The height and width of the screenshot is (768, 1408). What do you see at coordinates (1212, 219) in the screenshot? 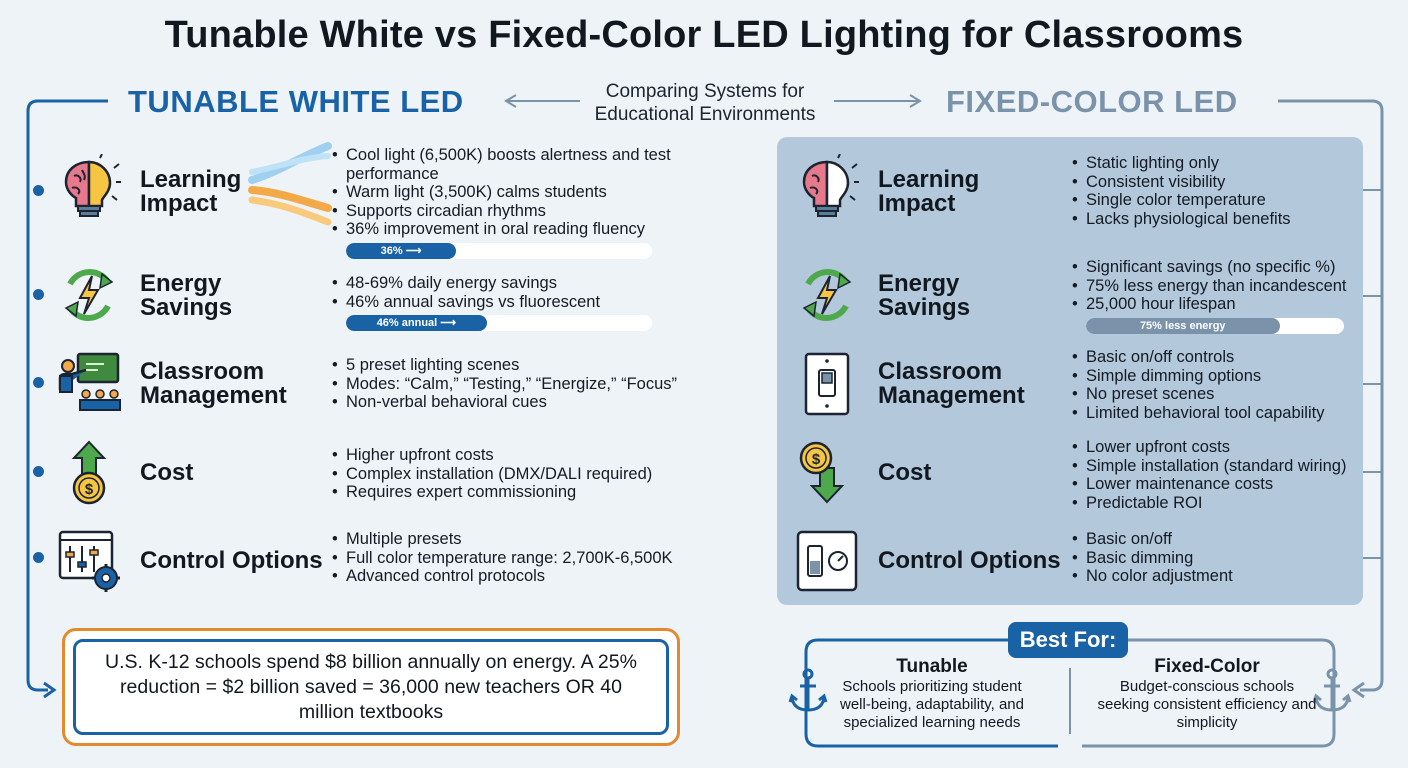
I see `bullet: Lacks physiological benefits` at bounding box center [1212, 219].